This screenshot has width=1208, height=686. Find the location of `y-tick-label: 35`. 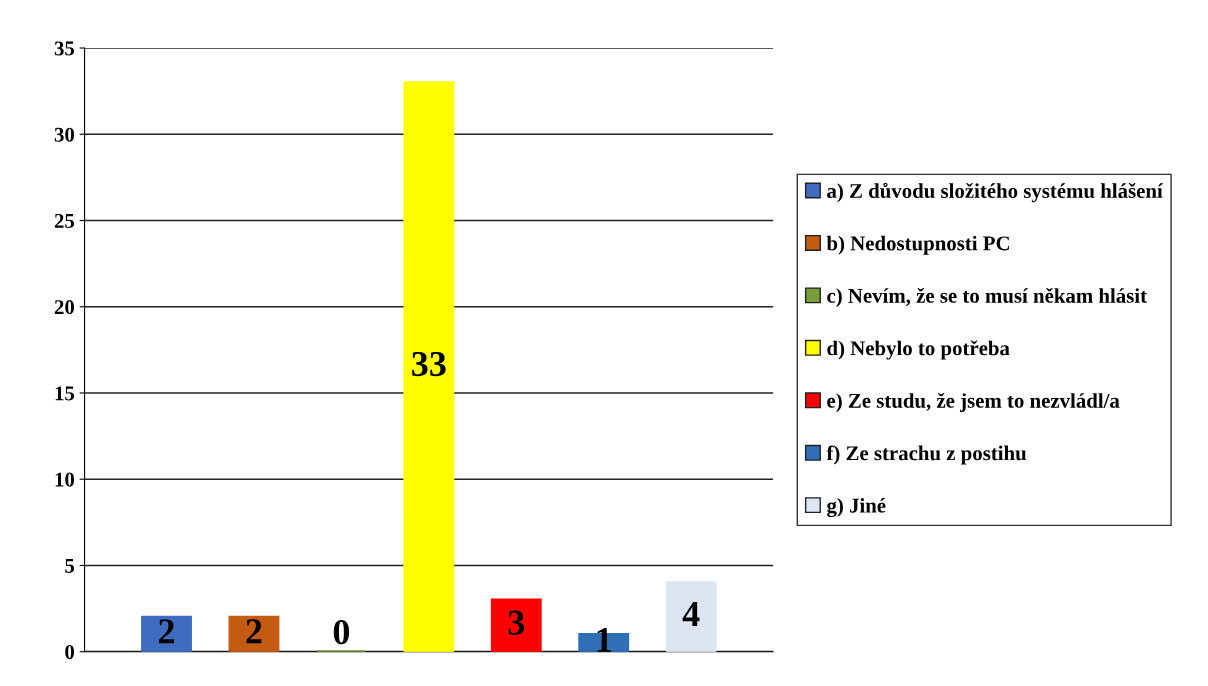

y-tick-label: 35 is located at coordinates (64, 48).